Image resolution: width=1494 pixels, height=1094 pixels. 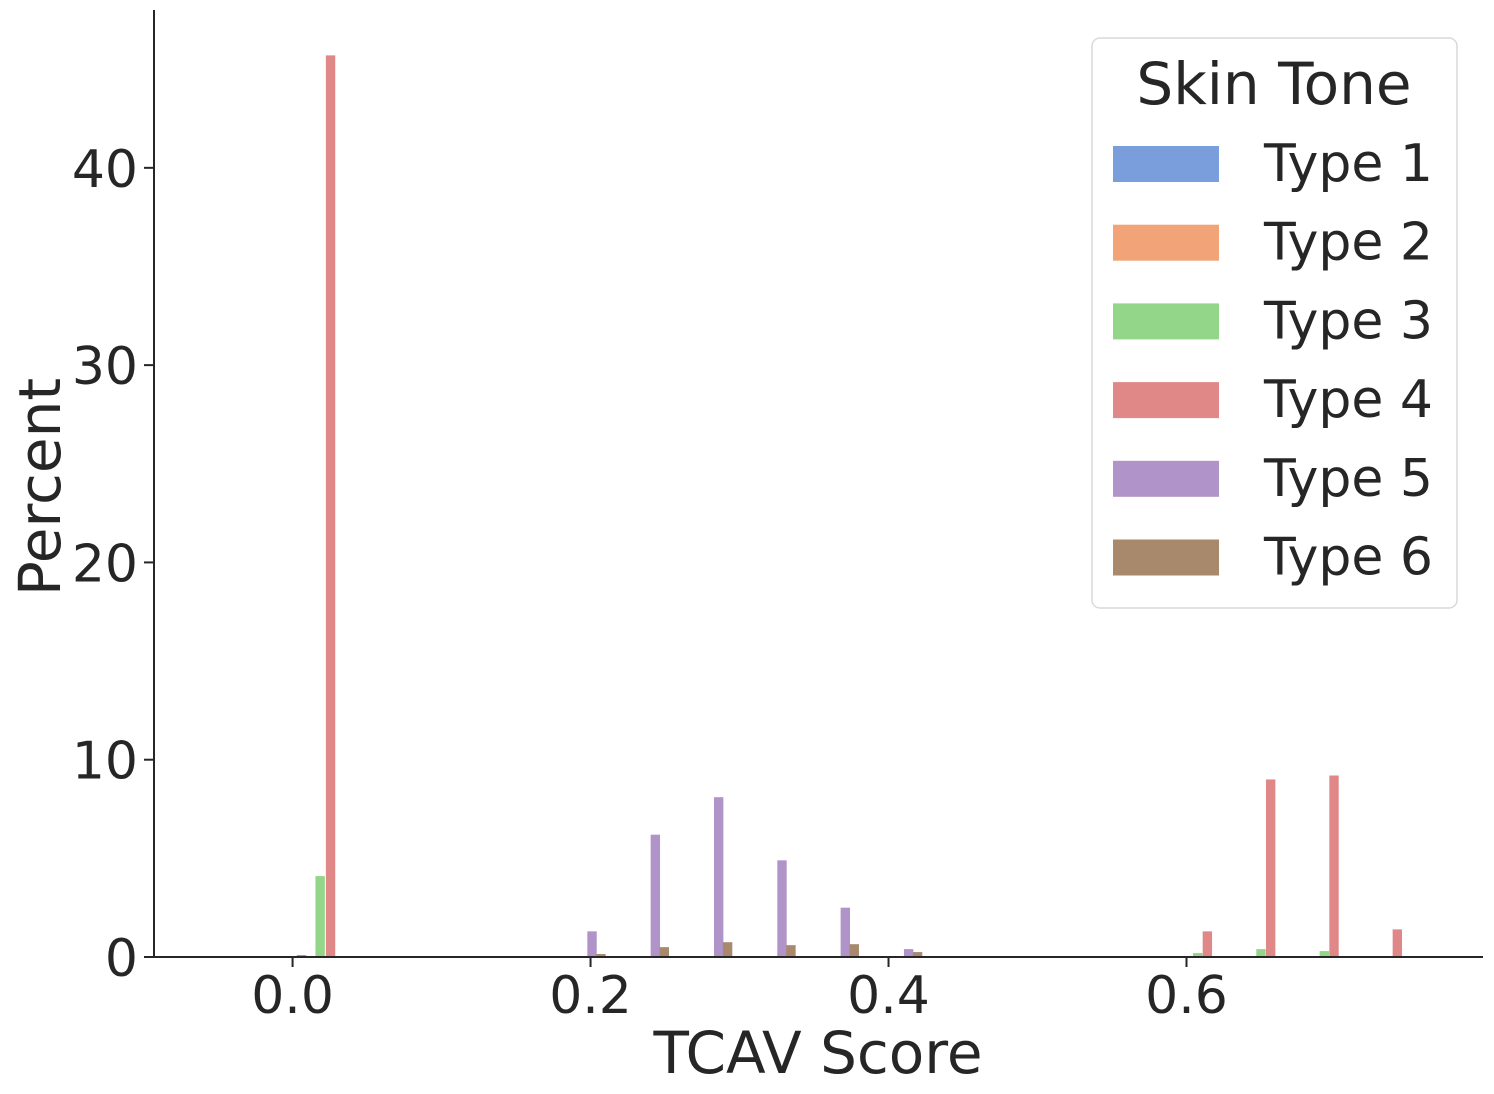 I want to click on y-tick-label: 20, so click(x=105, y=564).